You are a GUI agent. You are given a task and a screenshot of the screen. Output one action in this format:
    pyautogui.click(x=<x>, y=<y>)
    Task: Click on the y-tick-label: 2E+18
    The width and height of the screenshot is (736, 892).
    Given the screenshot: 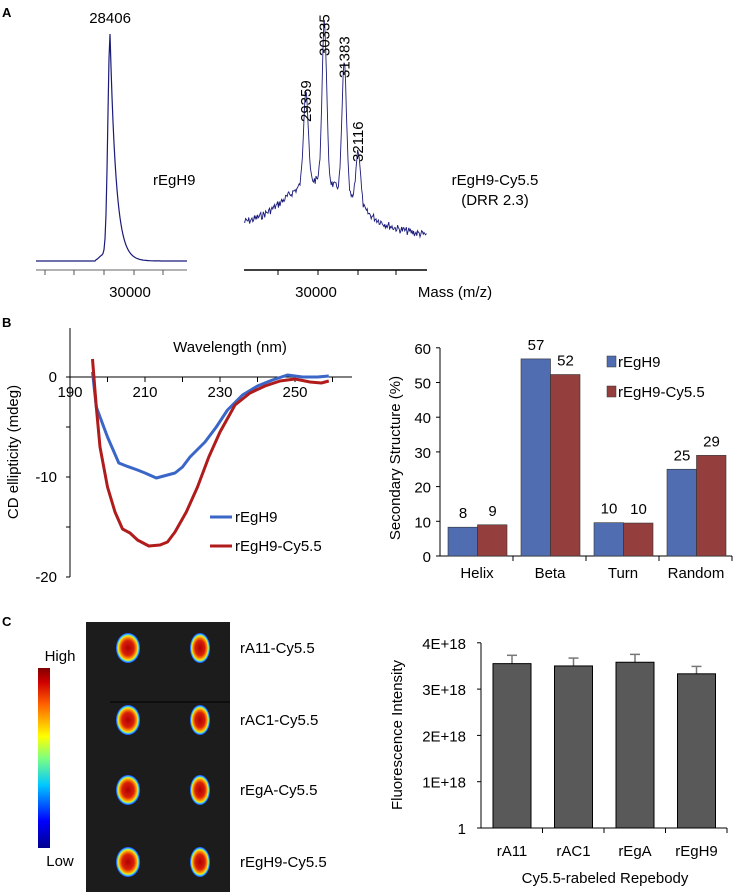 What is the action you would take?
    pyautogui.click(x=444, y=736)
    